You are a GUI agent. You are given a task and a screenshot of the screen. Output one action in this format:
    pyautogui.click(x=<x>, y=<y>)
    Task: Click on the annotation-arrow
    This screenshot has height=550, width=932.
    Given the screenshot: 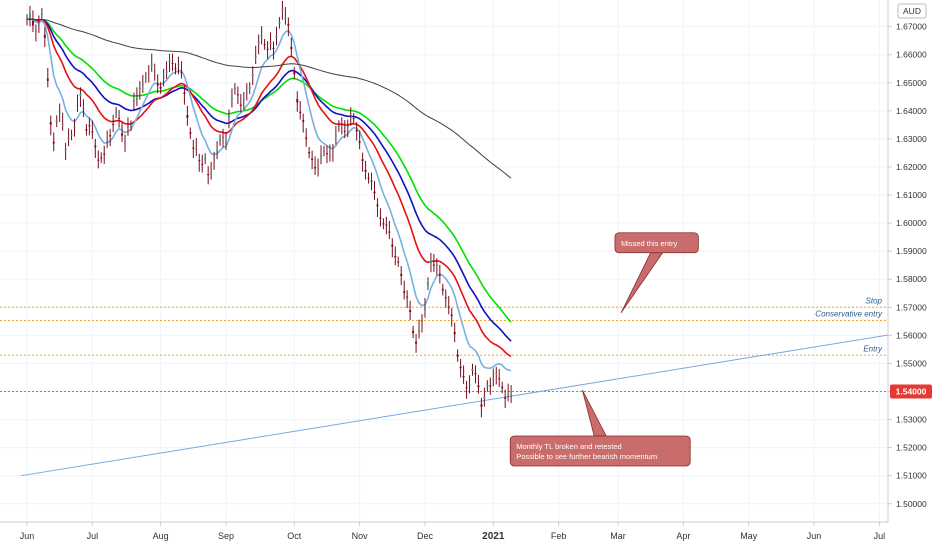 What is the action you would take?
    pyautogui.click(x=594, y=413)
    